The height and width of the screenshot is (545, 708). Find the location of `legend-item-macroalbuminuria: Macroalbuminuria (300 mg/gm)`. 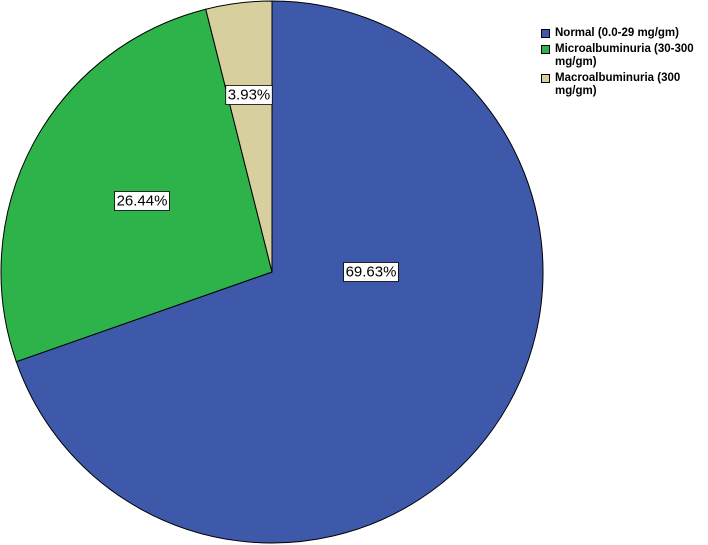

legend-item-macroalbuminuria: Macroalbuminuria (300 mg/gm) is located at coordinates (623, 85).